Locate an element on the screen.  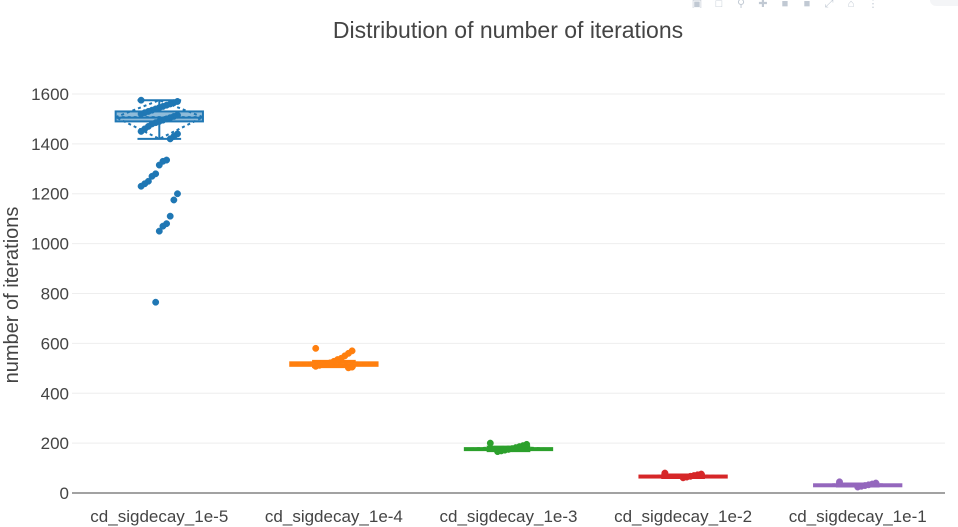
y-tick-label: 1200 is located at coordinates (50, 194).